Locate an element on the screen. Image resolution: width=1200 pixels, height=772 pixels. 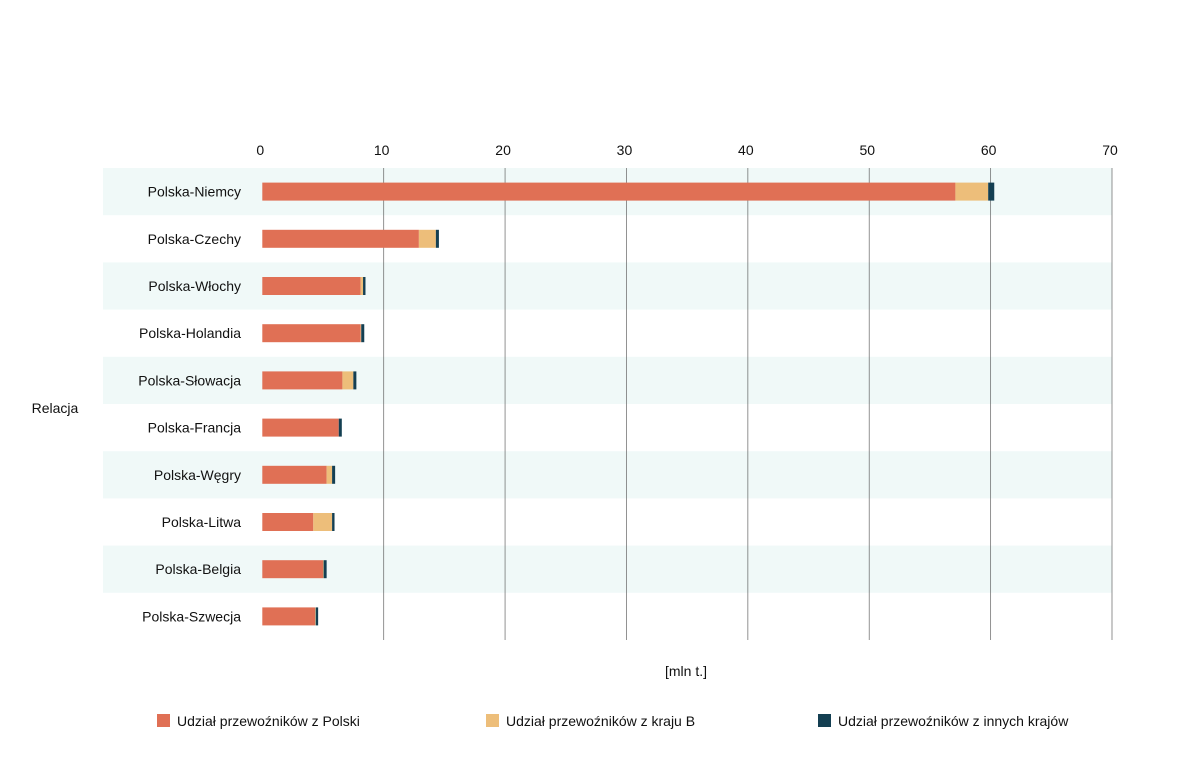
category-label: Polska-Węgry is located at coordinates (197, 475).